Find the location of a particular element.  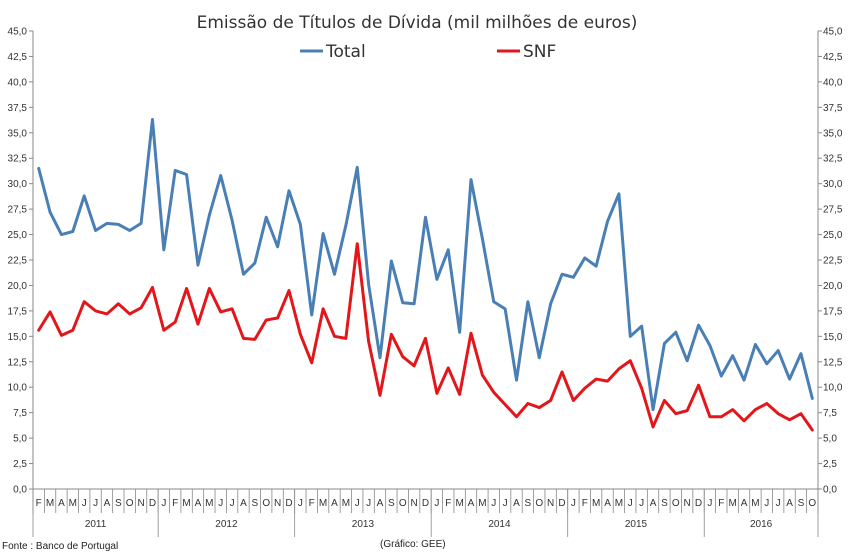

y-tick-label-left: 42,5 is located at coordinates (18, 57).